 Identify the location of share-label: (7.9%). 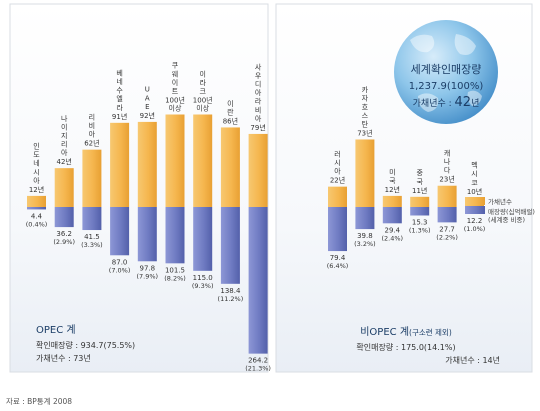
(148, 276).